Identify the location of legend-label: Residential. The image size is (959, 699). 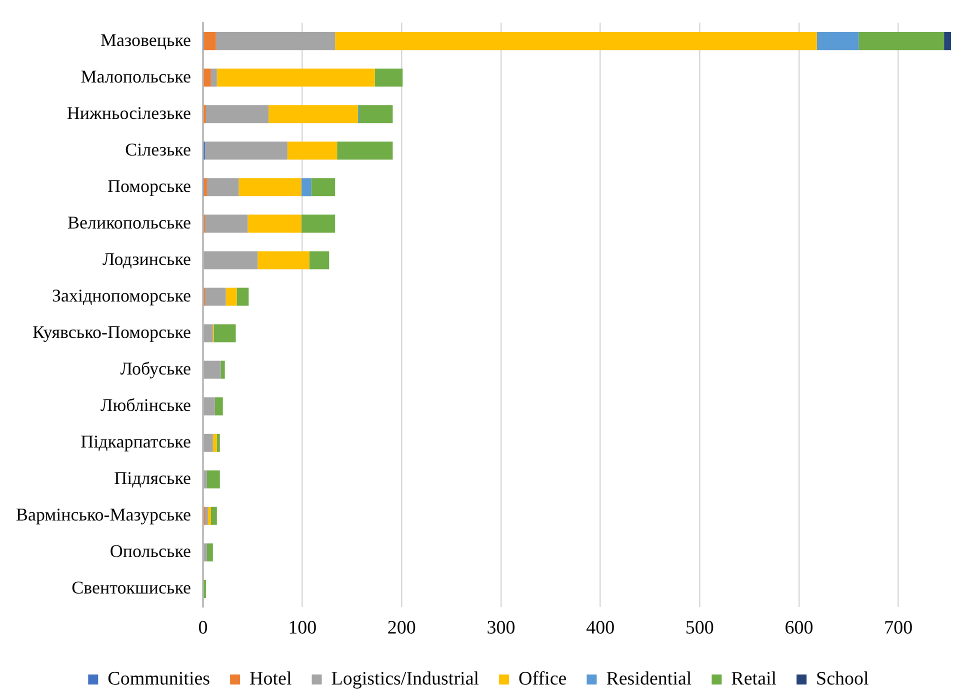
(649, 679).